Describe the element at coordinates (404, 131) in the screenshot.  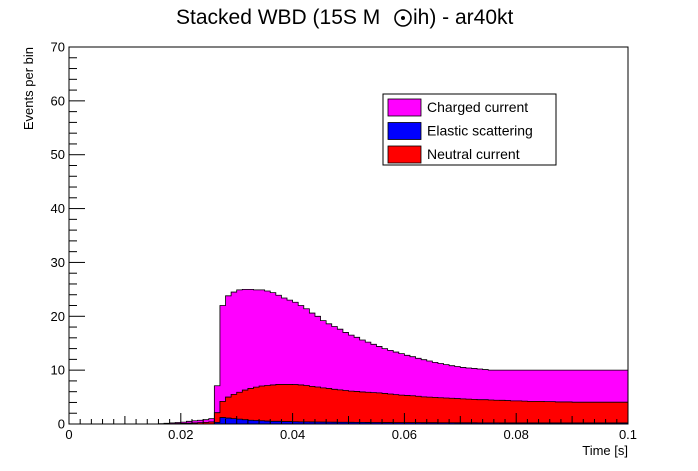
I see `legend-swatch-elastic-scattering` at that location.